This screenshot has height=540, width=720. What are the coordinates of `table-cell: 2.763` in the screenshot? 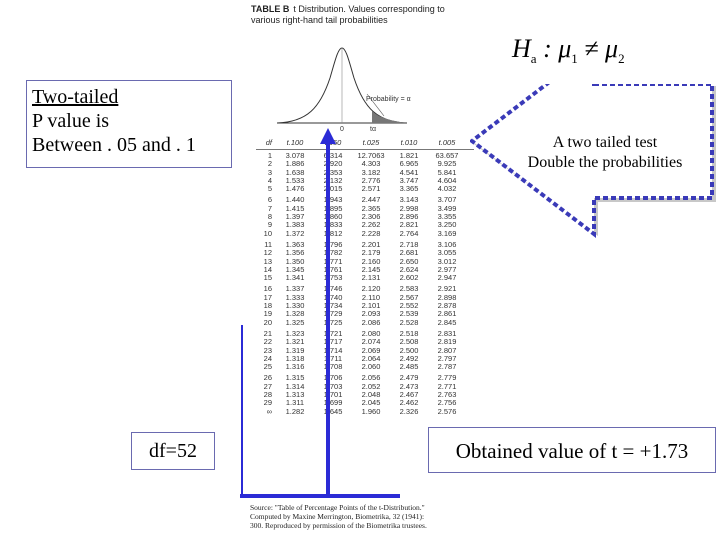 It's located at (447, 395).